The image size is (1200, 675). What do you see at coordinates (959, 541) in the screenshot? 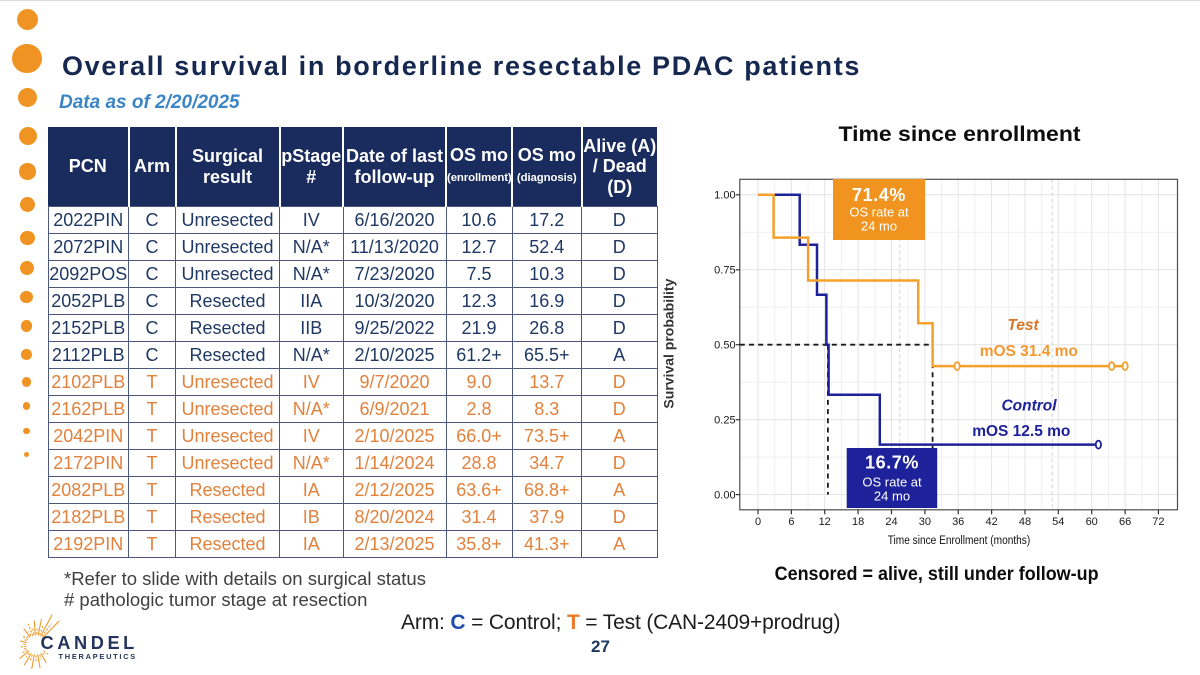
I see `svg-text: Time since Enrollment (months)` at bounding box center [959, 541].